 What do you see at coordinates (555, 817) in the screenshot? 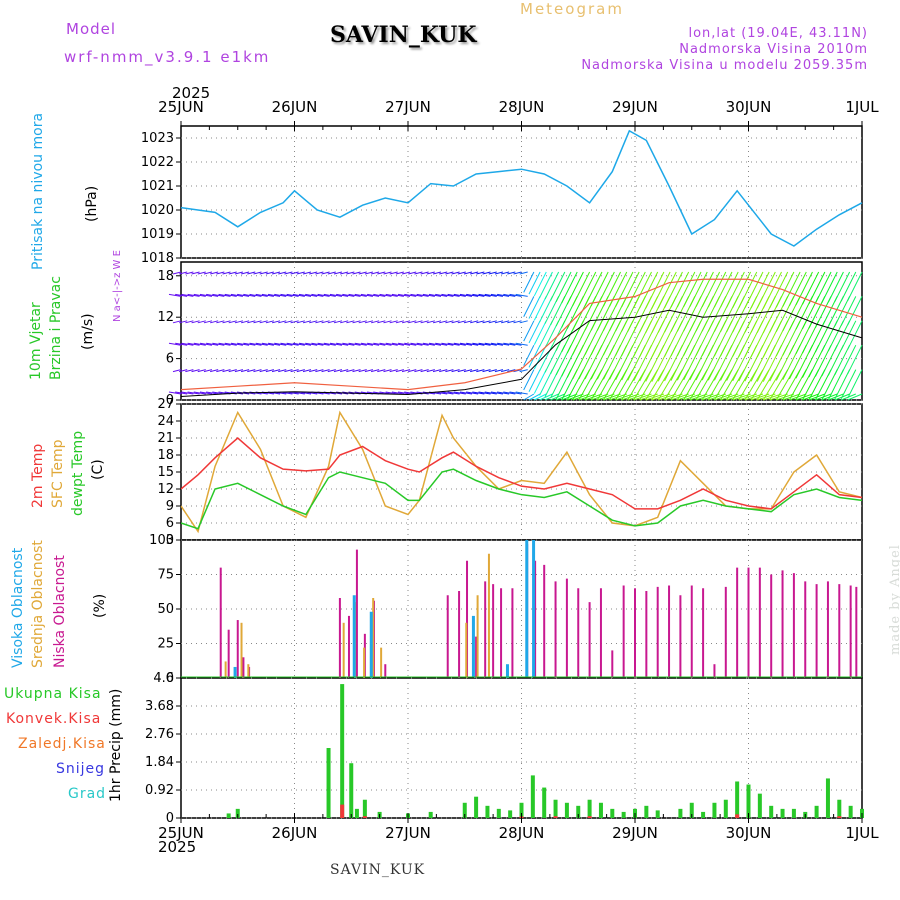
I see `conv-precip-bar` at bounding box center [555, 817].